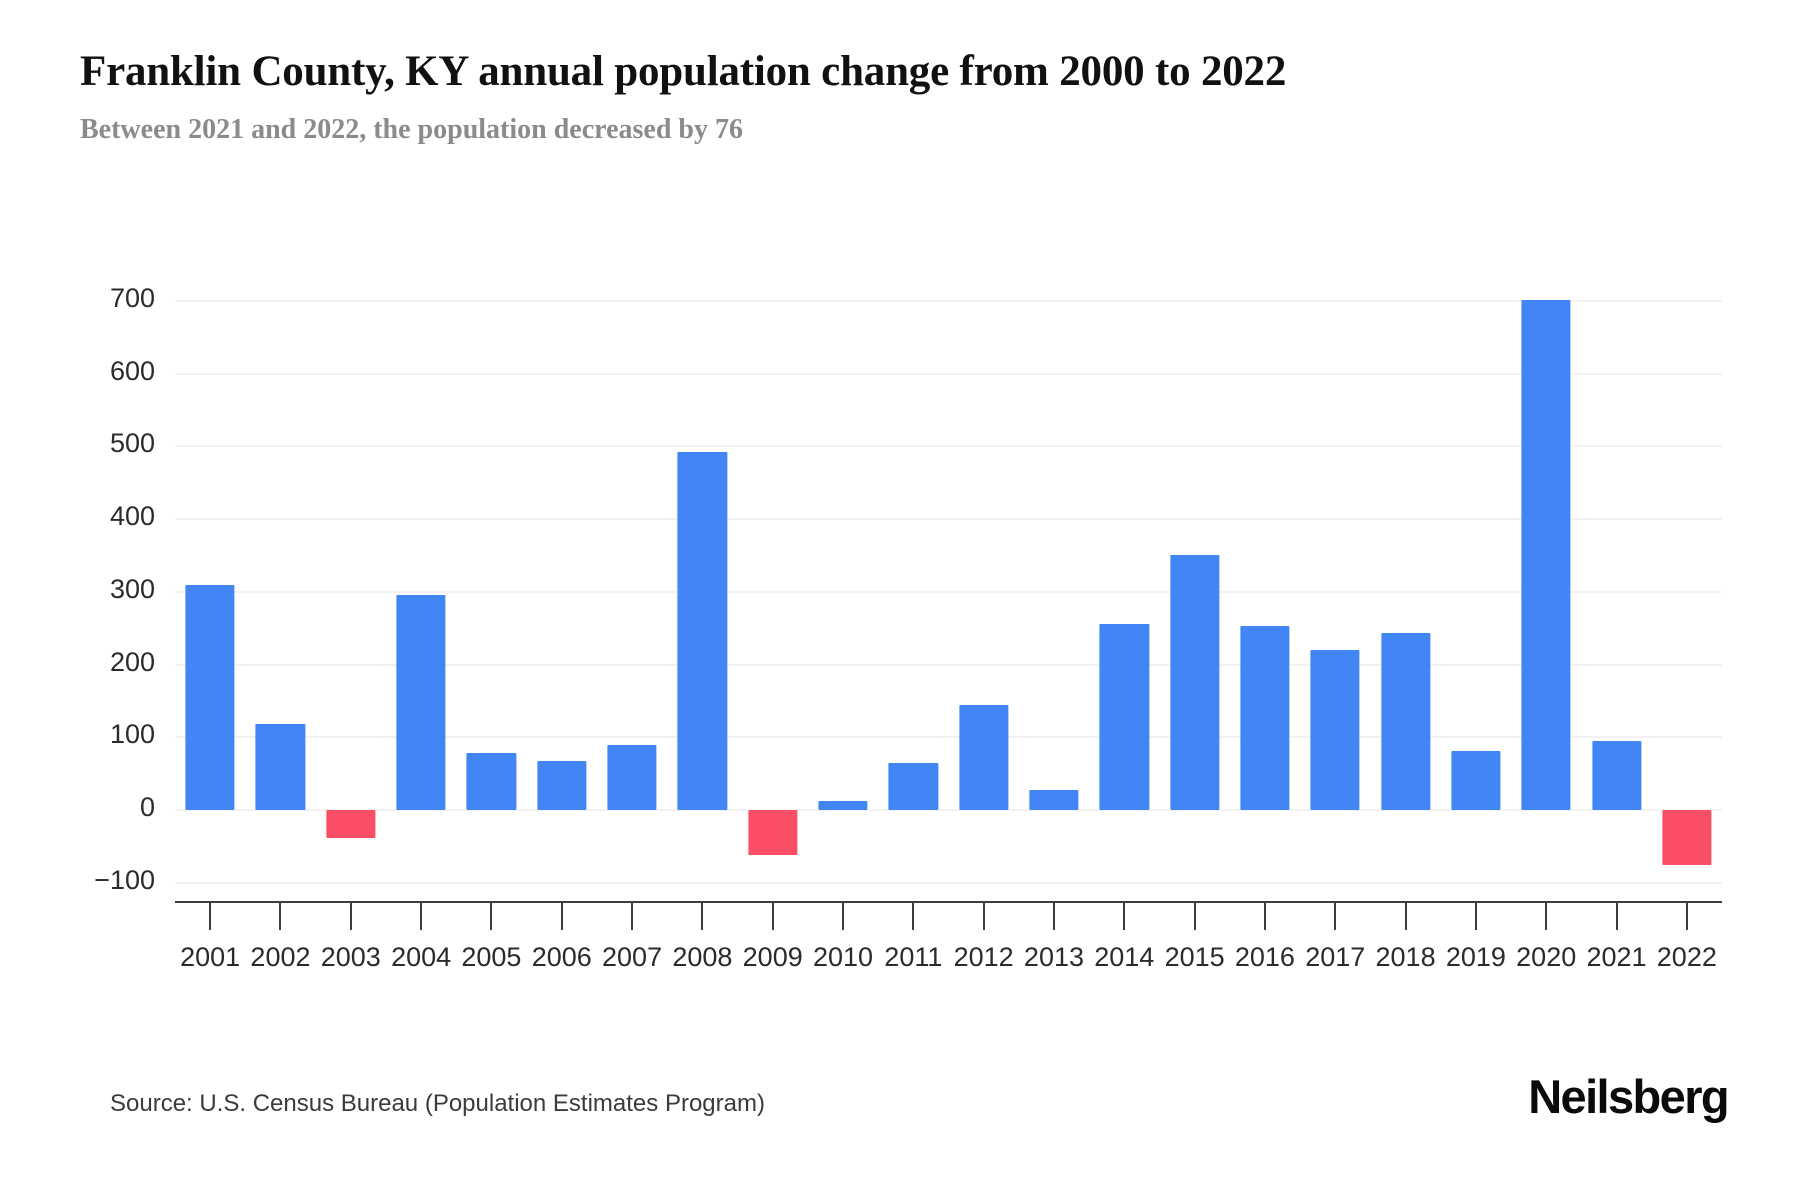 The image size is (1800, 1200). What do you see at coordinates (1264, 957) in the screenshot?
I see `x-axis-tick-label: 2016` at bounding box center [1264, 957].